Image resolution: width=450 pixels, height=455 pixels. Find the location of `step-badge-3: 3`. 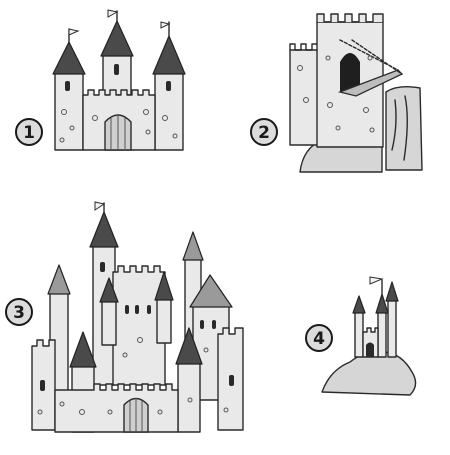

step-badge-3: 3 is located at coordinates (19, 312).